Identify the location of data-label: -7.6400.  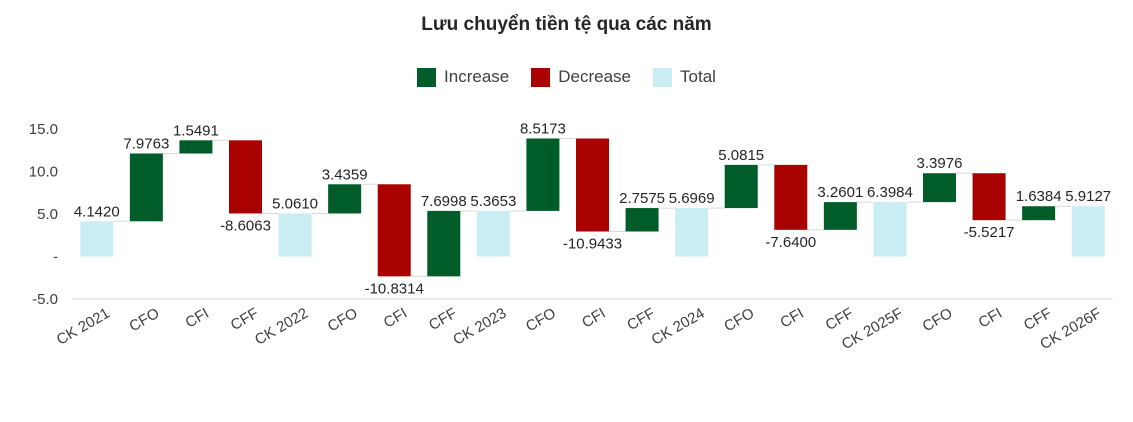
(790, 242).